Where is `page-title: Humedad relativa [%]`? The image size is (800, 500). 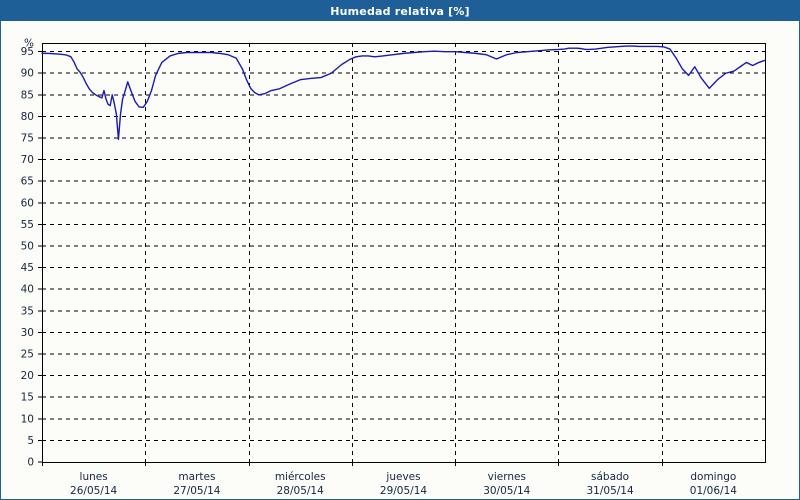 page-title: Humedad relativa [%] is located at coordinates (400, 11).